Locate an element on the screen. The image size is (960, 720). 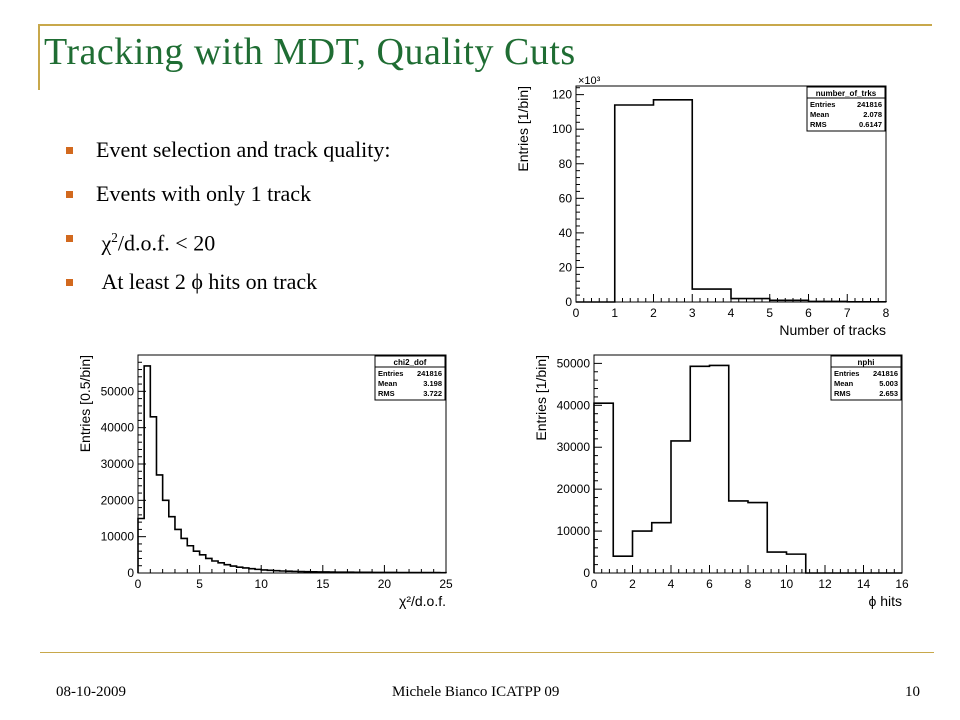
x-axis-label: χ²/d.o.f. is located at coordinates (422, 601).